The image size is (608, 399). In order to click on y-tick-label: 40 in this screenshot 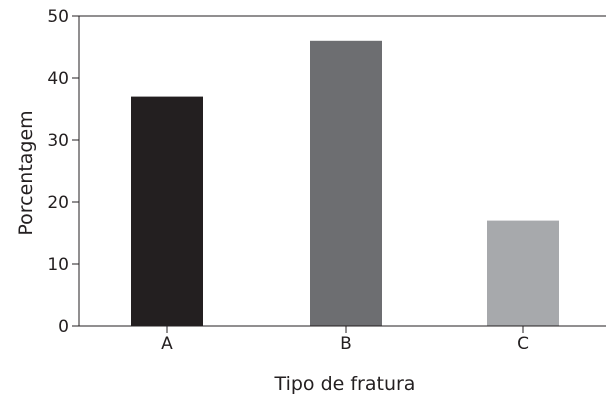, I will do `click(58, 79)`.